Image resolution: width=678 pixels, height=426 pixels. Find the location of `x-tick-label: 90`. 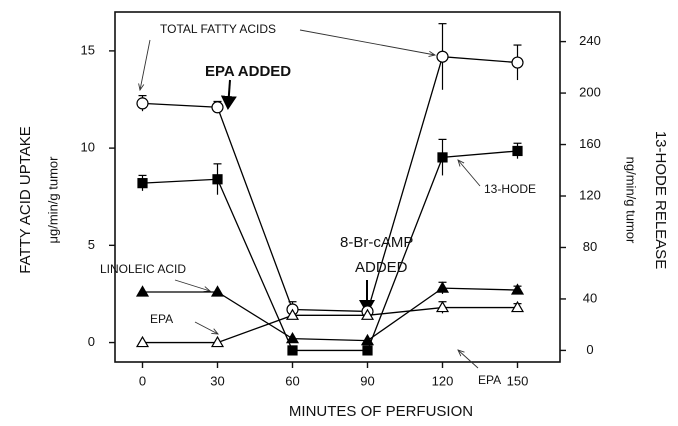

x-tick-label: 90 is located at coordinates (367, 380).